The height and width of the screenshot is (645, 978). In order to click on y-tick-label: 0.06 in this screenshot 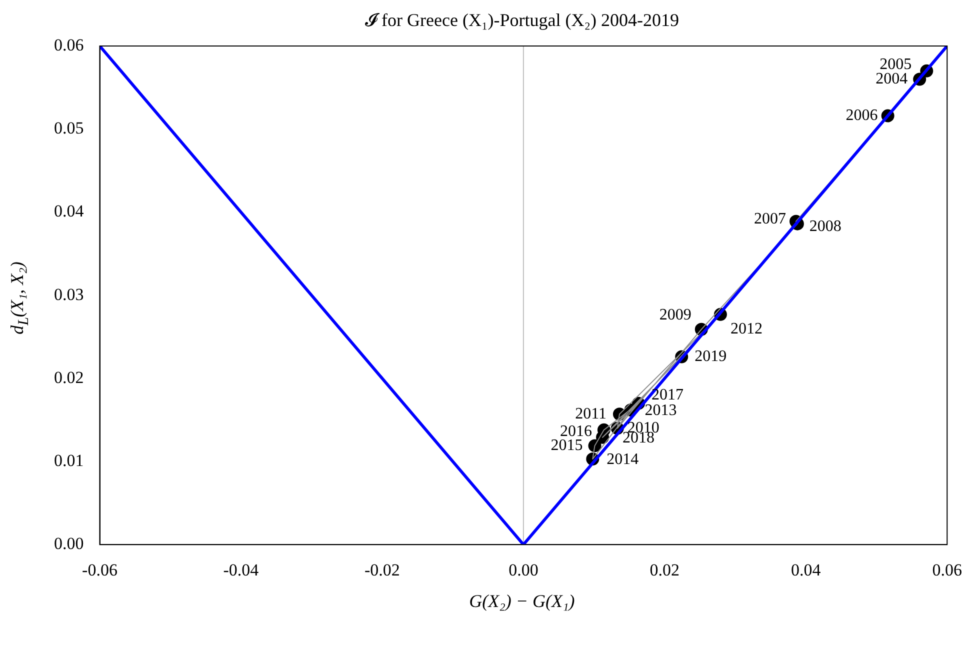, I will do `click(69, 44)`.